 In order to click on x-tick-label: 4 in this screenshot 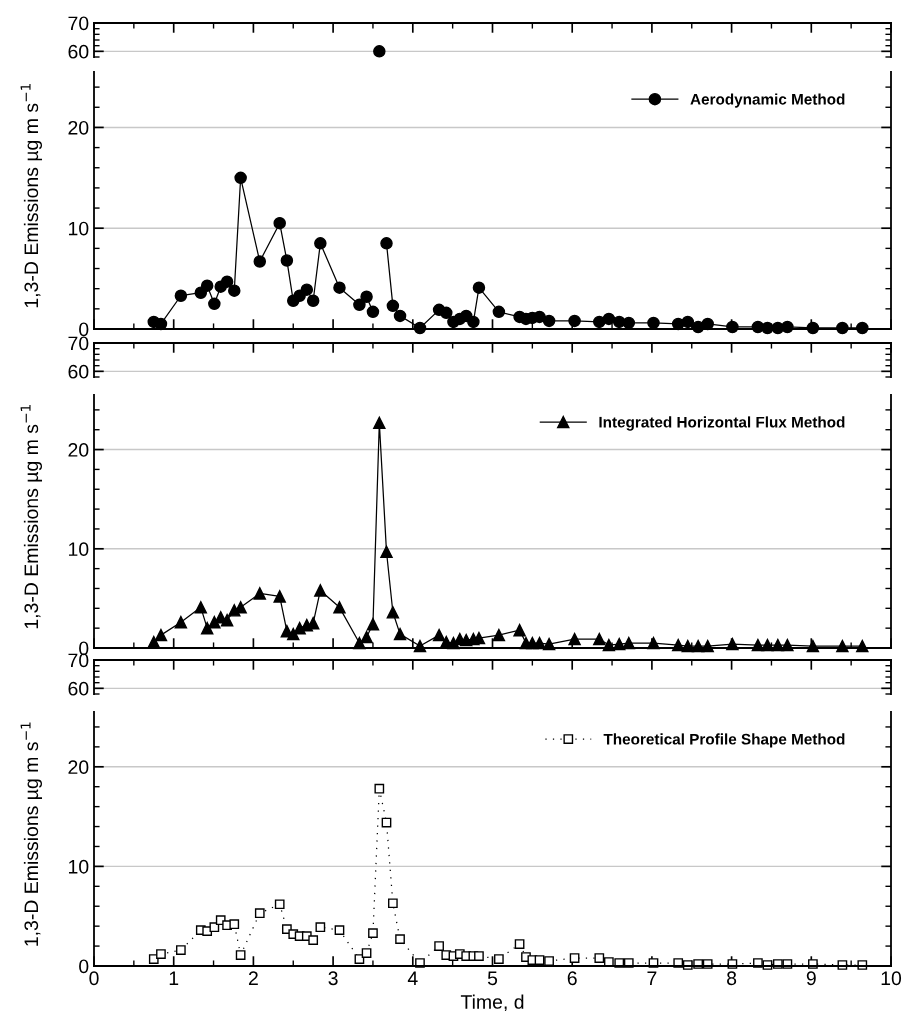, I will do `click(412, 978)`.